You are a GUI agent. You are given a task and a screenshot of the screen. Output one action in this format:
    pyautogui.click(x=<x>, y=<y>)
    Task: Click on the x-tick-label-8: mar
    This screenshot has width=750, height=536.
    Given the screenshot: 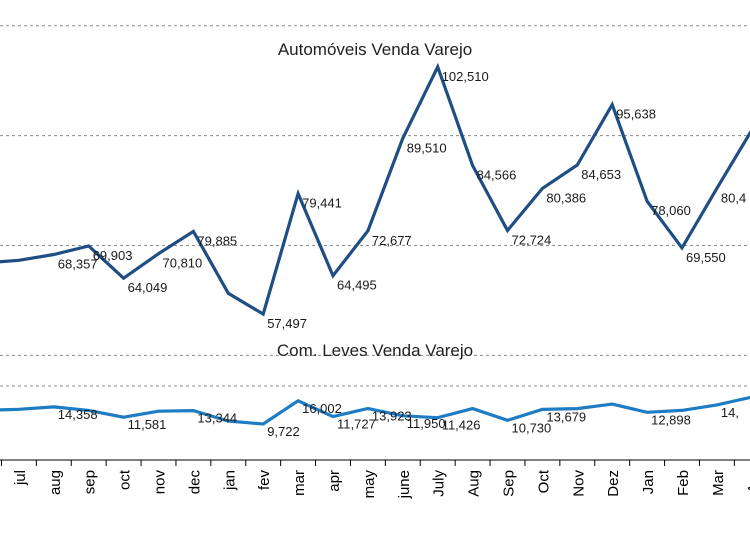 What is the action you would take?
    pyautogui.click(x=299, y=483)
    